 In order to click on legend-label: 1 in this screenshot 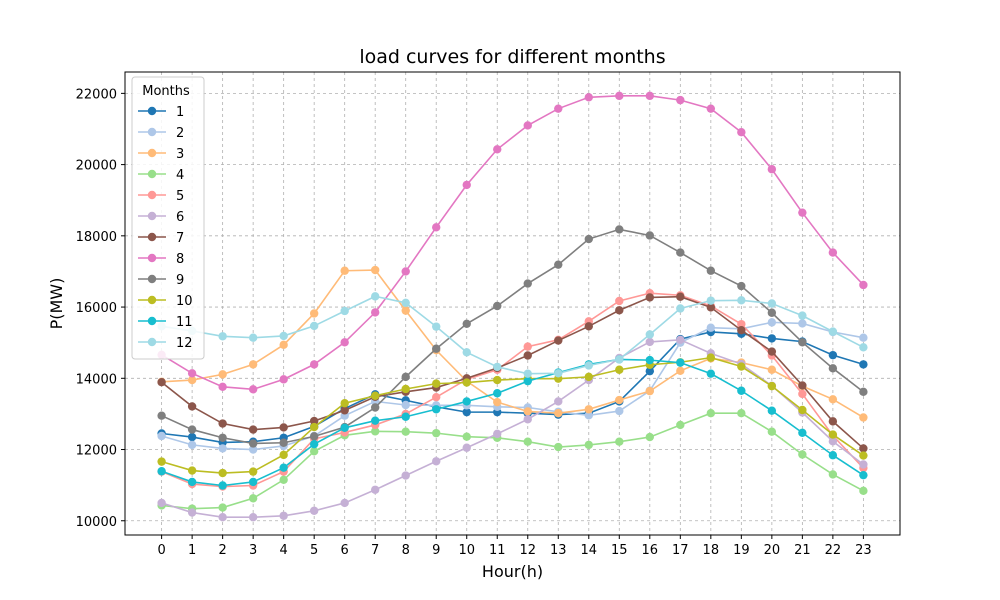, I will do `click(180, 112)`.